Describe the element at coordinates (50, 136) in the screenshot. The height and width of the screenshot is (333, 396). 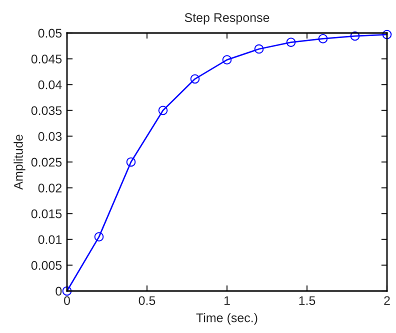
I see `y-tick-label: 0.03` at that location.